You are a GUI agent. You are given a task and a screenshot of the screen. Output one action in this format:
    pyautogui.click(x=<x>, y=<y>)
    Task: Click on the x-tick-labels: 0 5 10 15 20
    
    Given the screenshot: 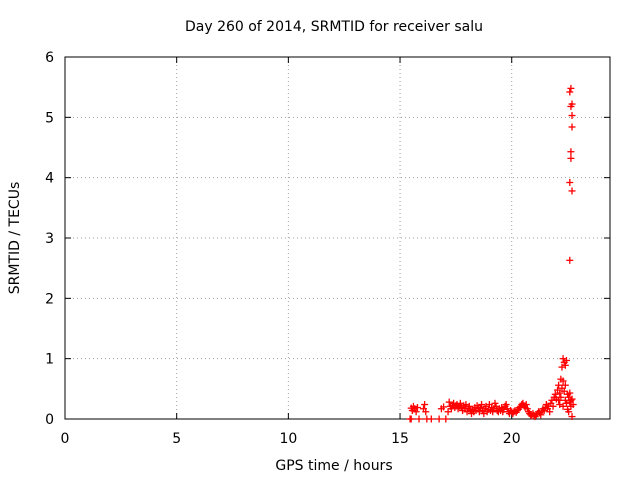 What is the action you would take?
    pyautogui.click(x=291, y=439)
    